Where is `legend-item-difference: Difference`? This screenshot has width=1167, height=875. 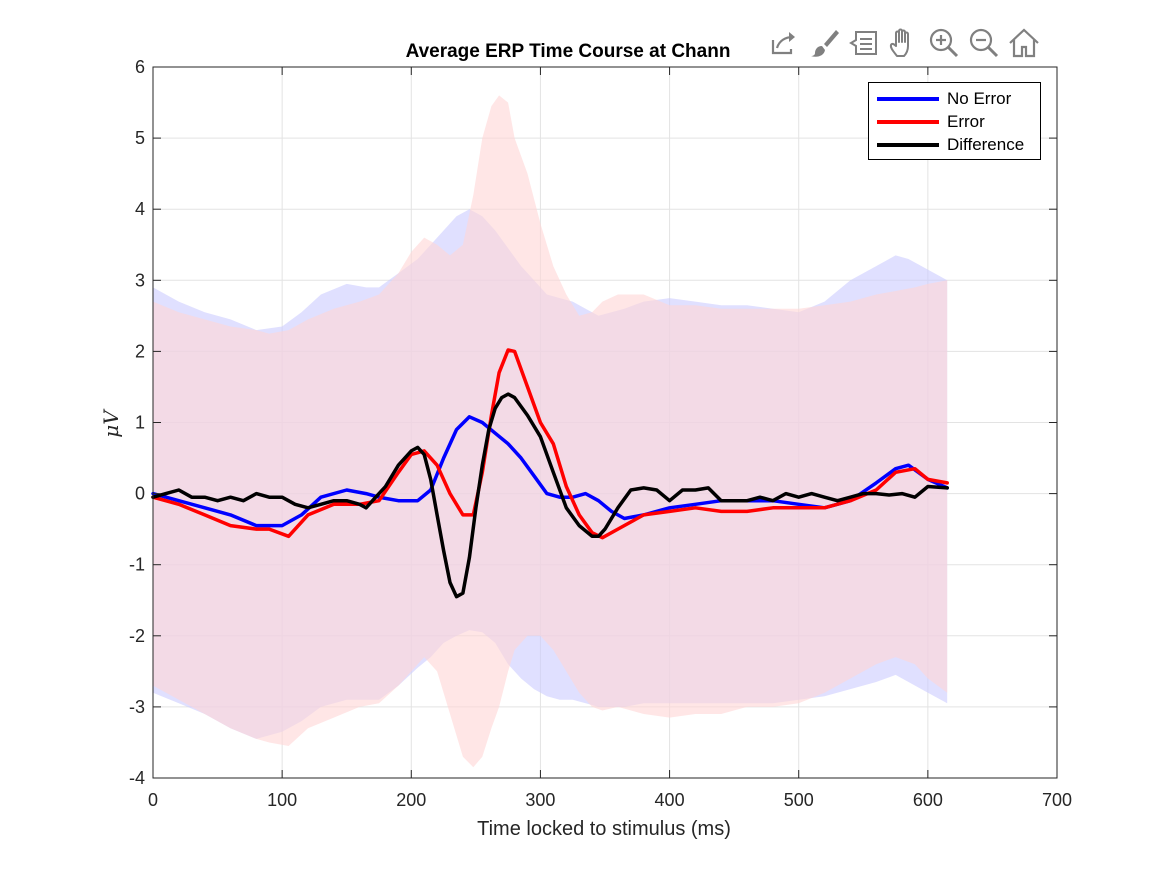 legend-item-difference: Difference is located at coordinates (950, 145).